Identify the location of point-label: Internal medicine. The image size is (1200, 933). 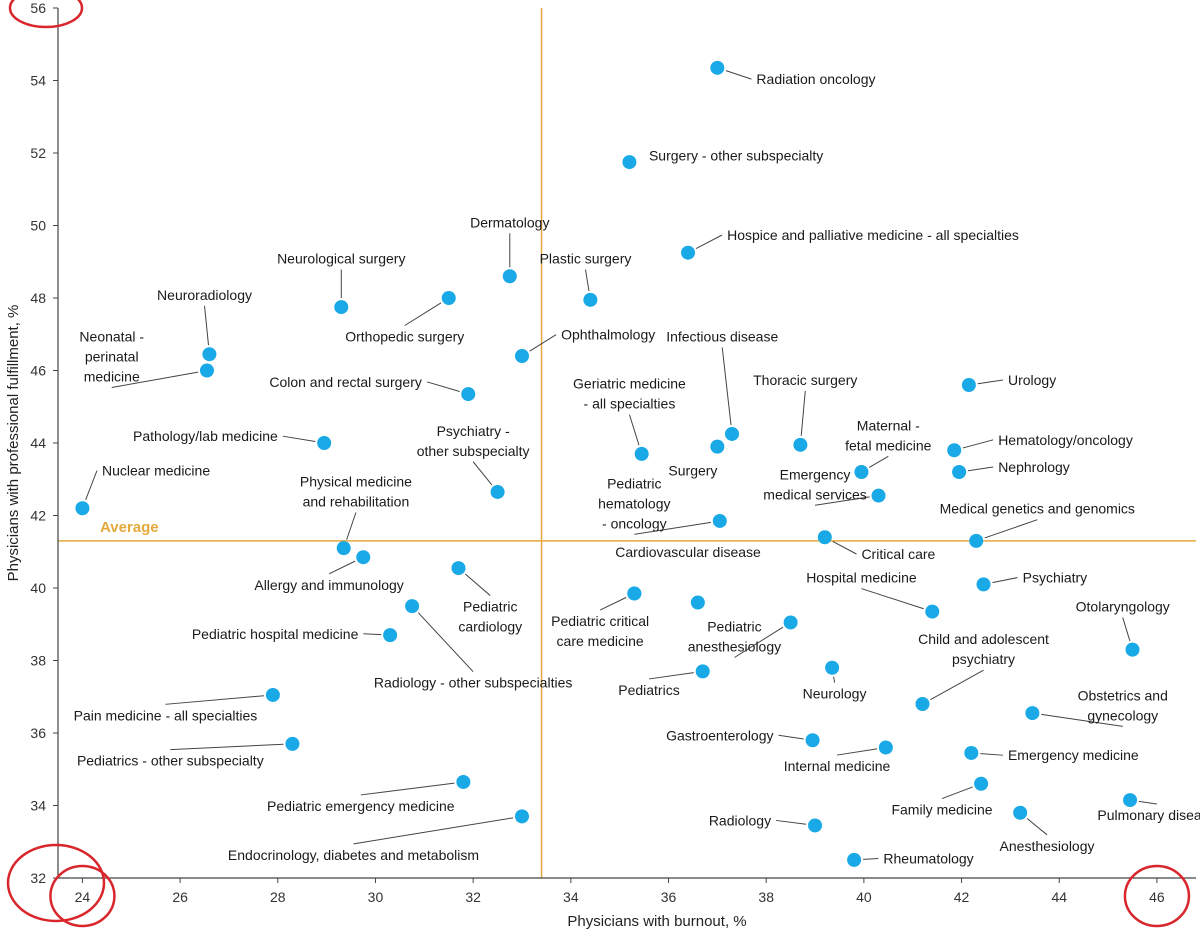
(837, 766).